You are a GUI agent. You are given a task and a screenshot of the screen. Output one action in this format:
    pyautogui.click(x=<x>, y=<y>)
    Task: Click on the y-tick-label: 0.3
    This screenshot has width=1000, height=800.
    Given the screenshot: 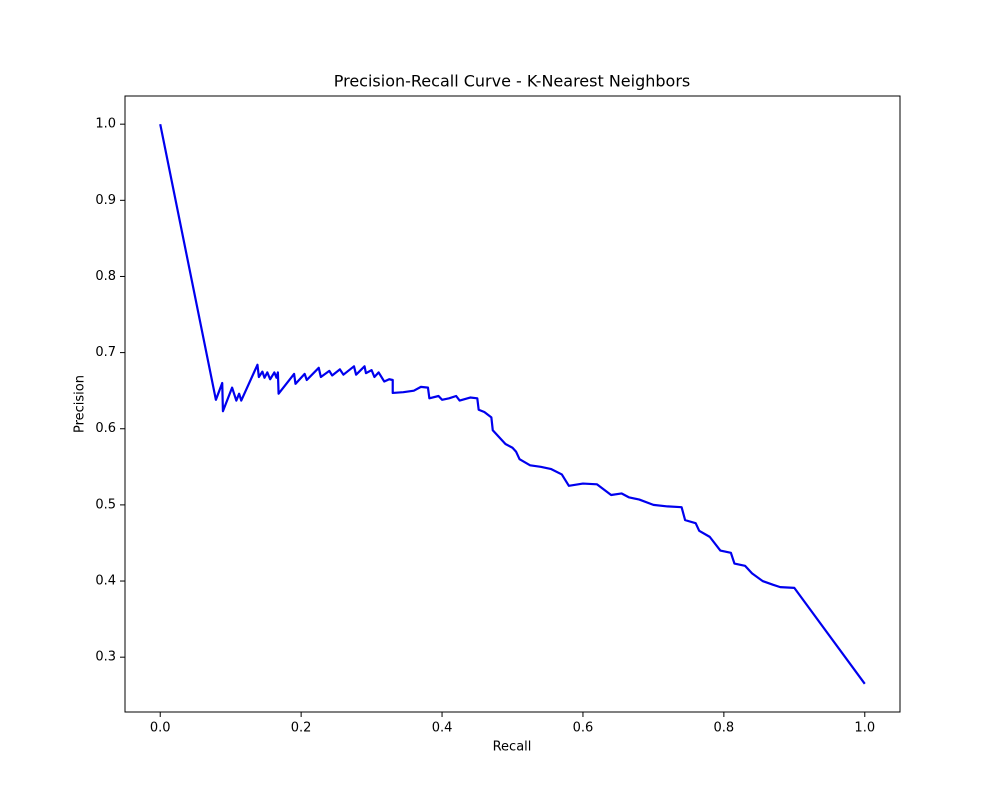 What is the action you would take?
    pyautogui.click(x=105, y=657)
    